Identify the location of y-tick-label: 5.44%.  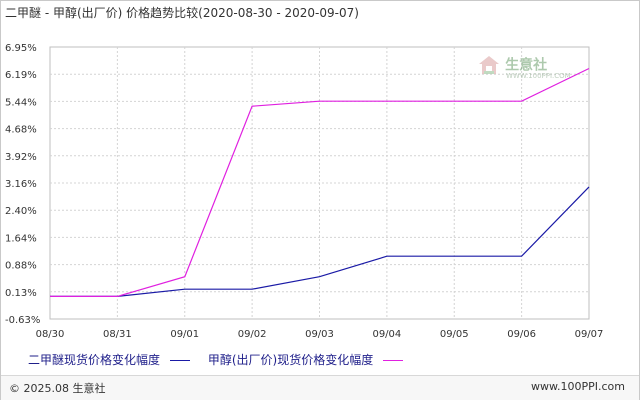
(21, 102).